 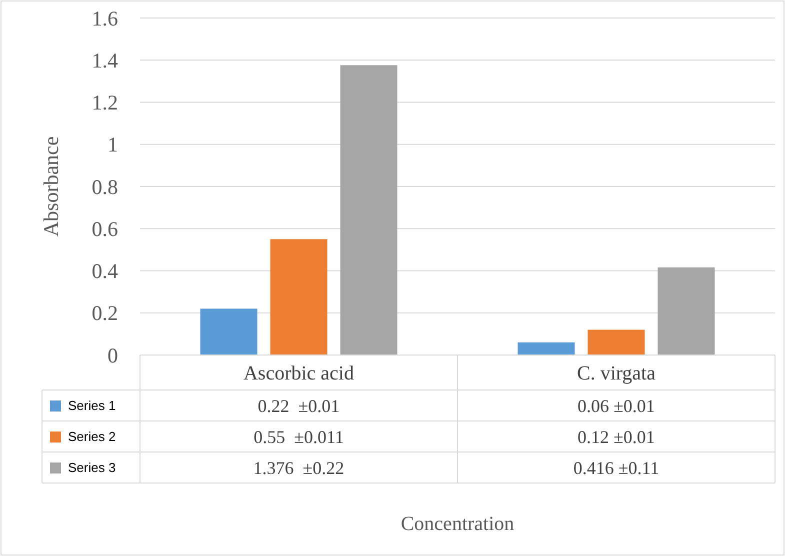 I want to click on text: Concentration, so click(x=457, y=524).